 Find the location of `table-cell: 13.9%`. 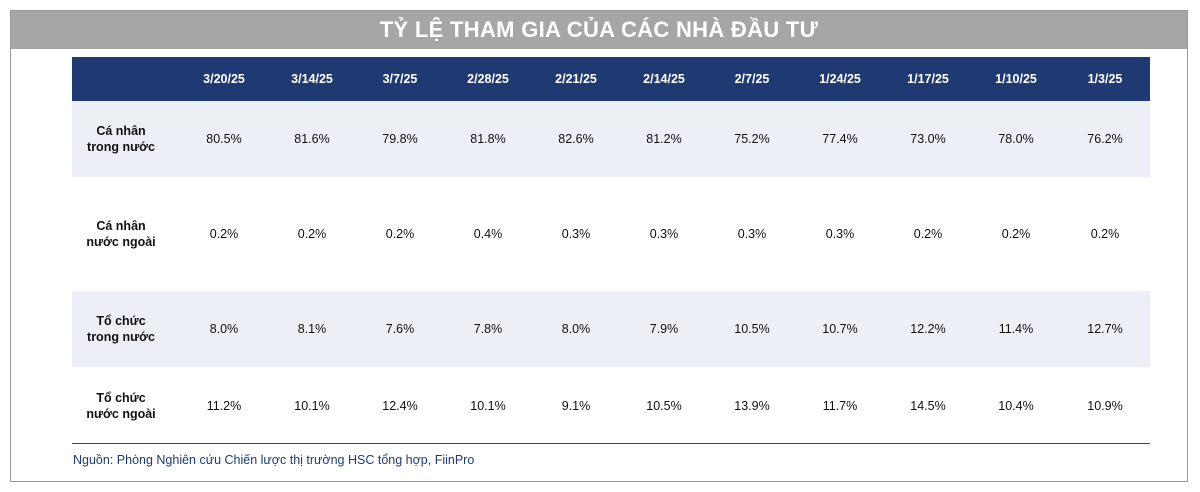

table-cell: 13.9% is located at coordinates (752, 406).